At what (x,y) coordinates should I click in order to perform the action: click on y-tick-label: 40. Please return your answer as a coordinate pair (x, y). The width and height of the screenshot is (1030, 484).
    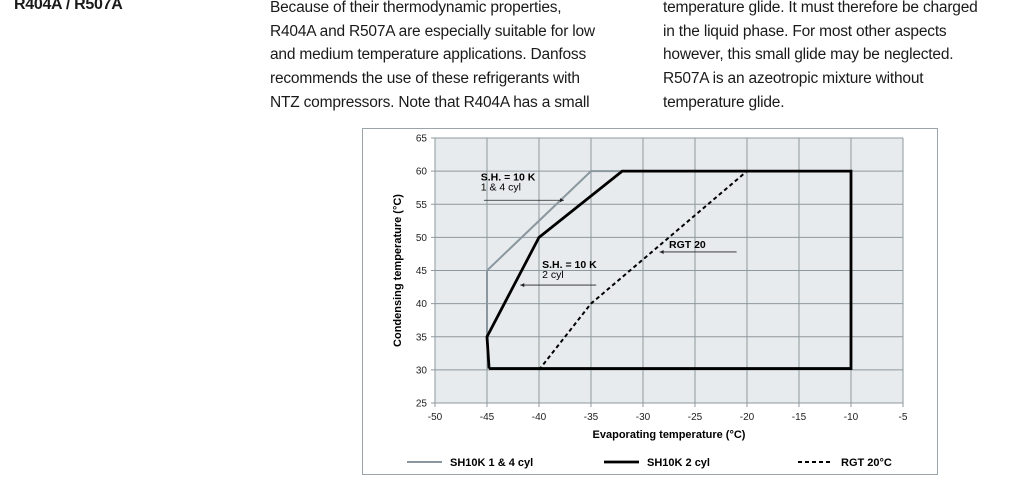
    Looking at the image, I should click on (422, 304).